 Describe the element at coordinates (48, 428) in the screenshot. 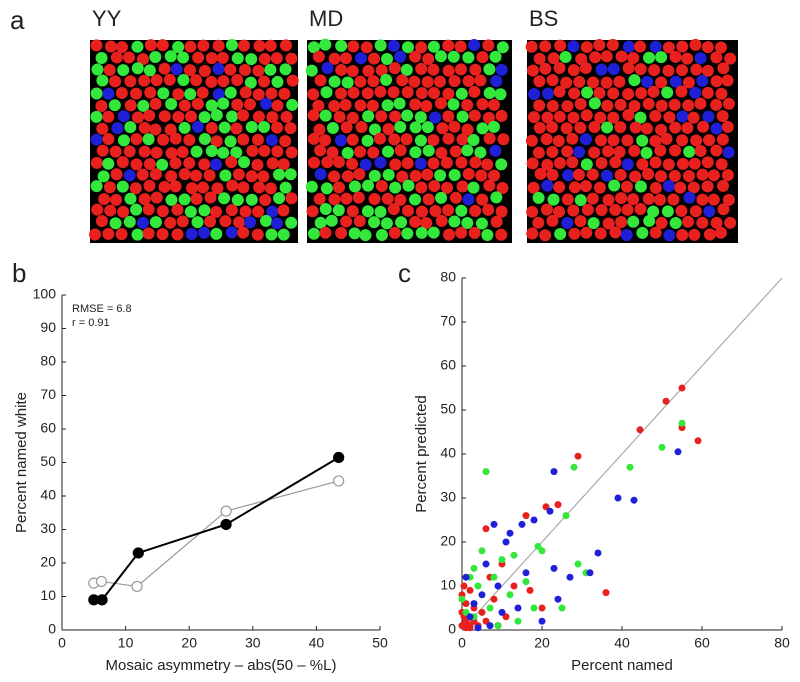

I see `y-tick-label: 60` at that location.